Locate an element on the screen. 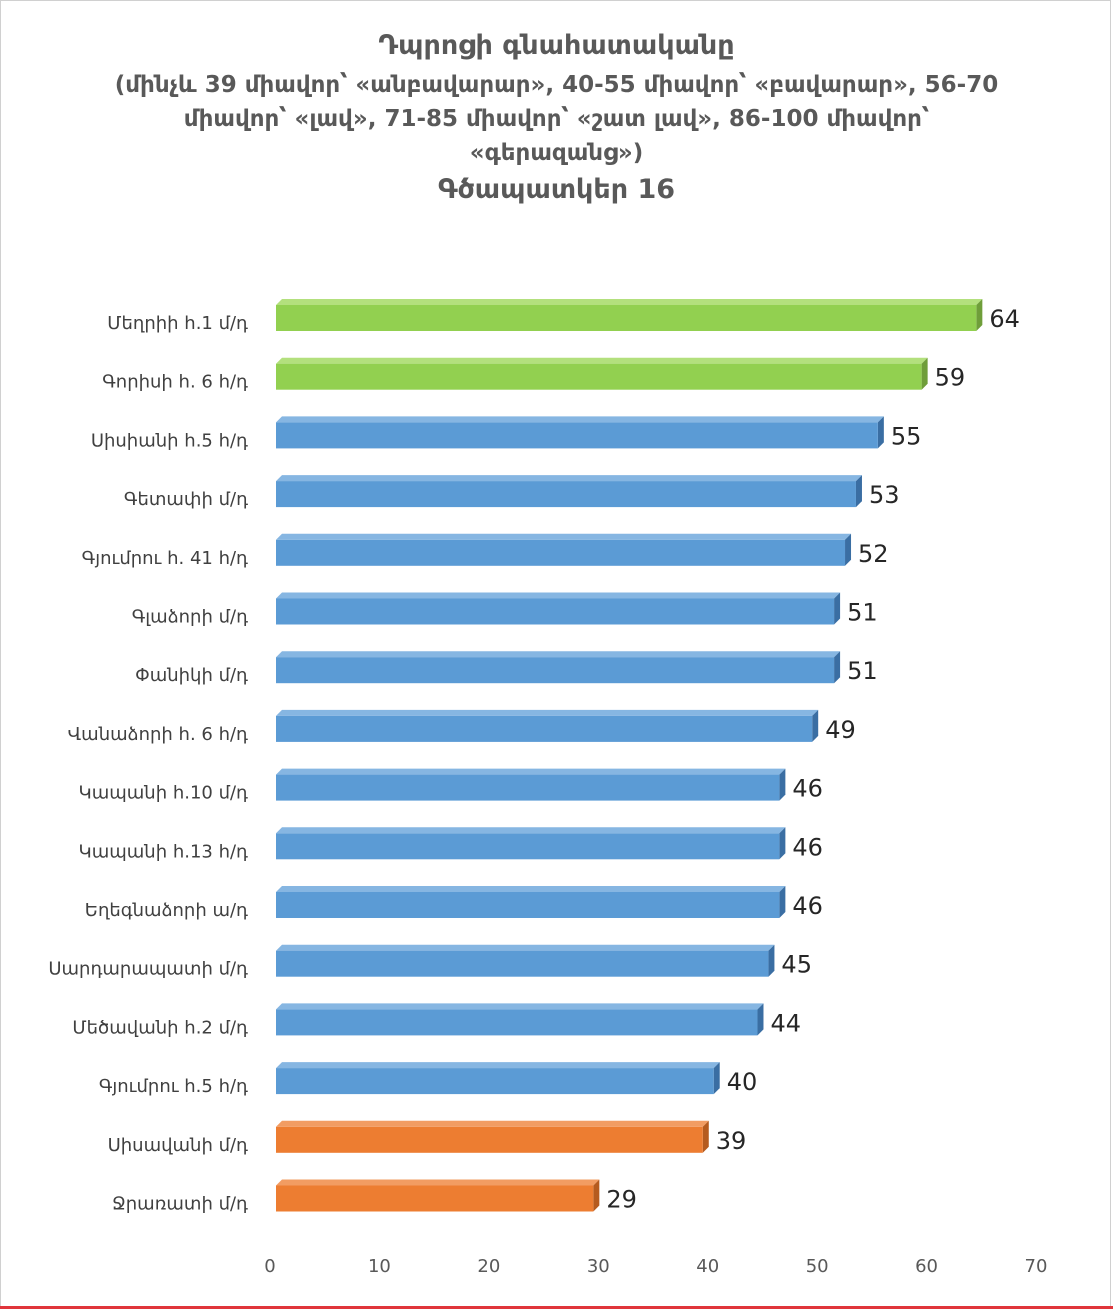  category-label: Մեծավանի հ.2 մ/դ is located at coordinates (160, 1027).